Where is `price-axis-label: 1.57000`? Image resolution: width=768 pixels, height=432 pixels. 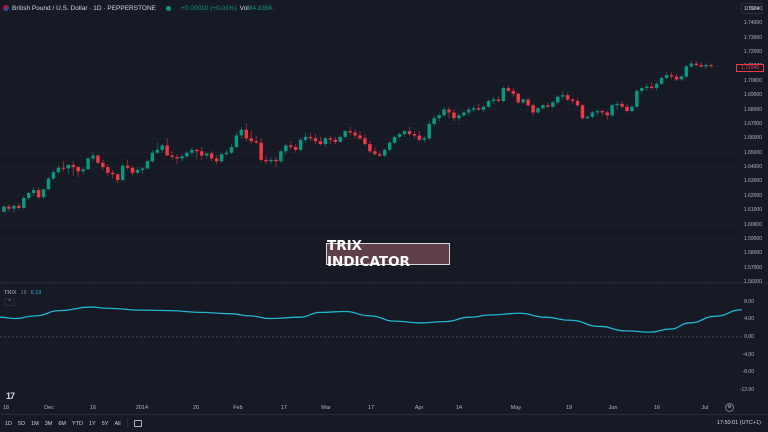
price-axis-label: 1.57000 is located at coordinates (752, 267).